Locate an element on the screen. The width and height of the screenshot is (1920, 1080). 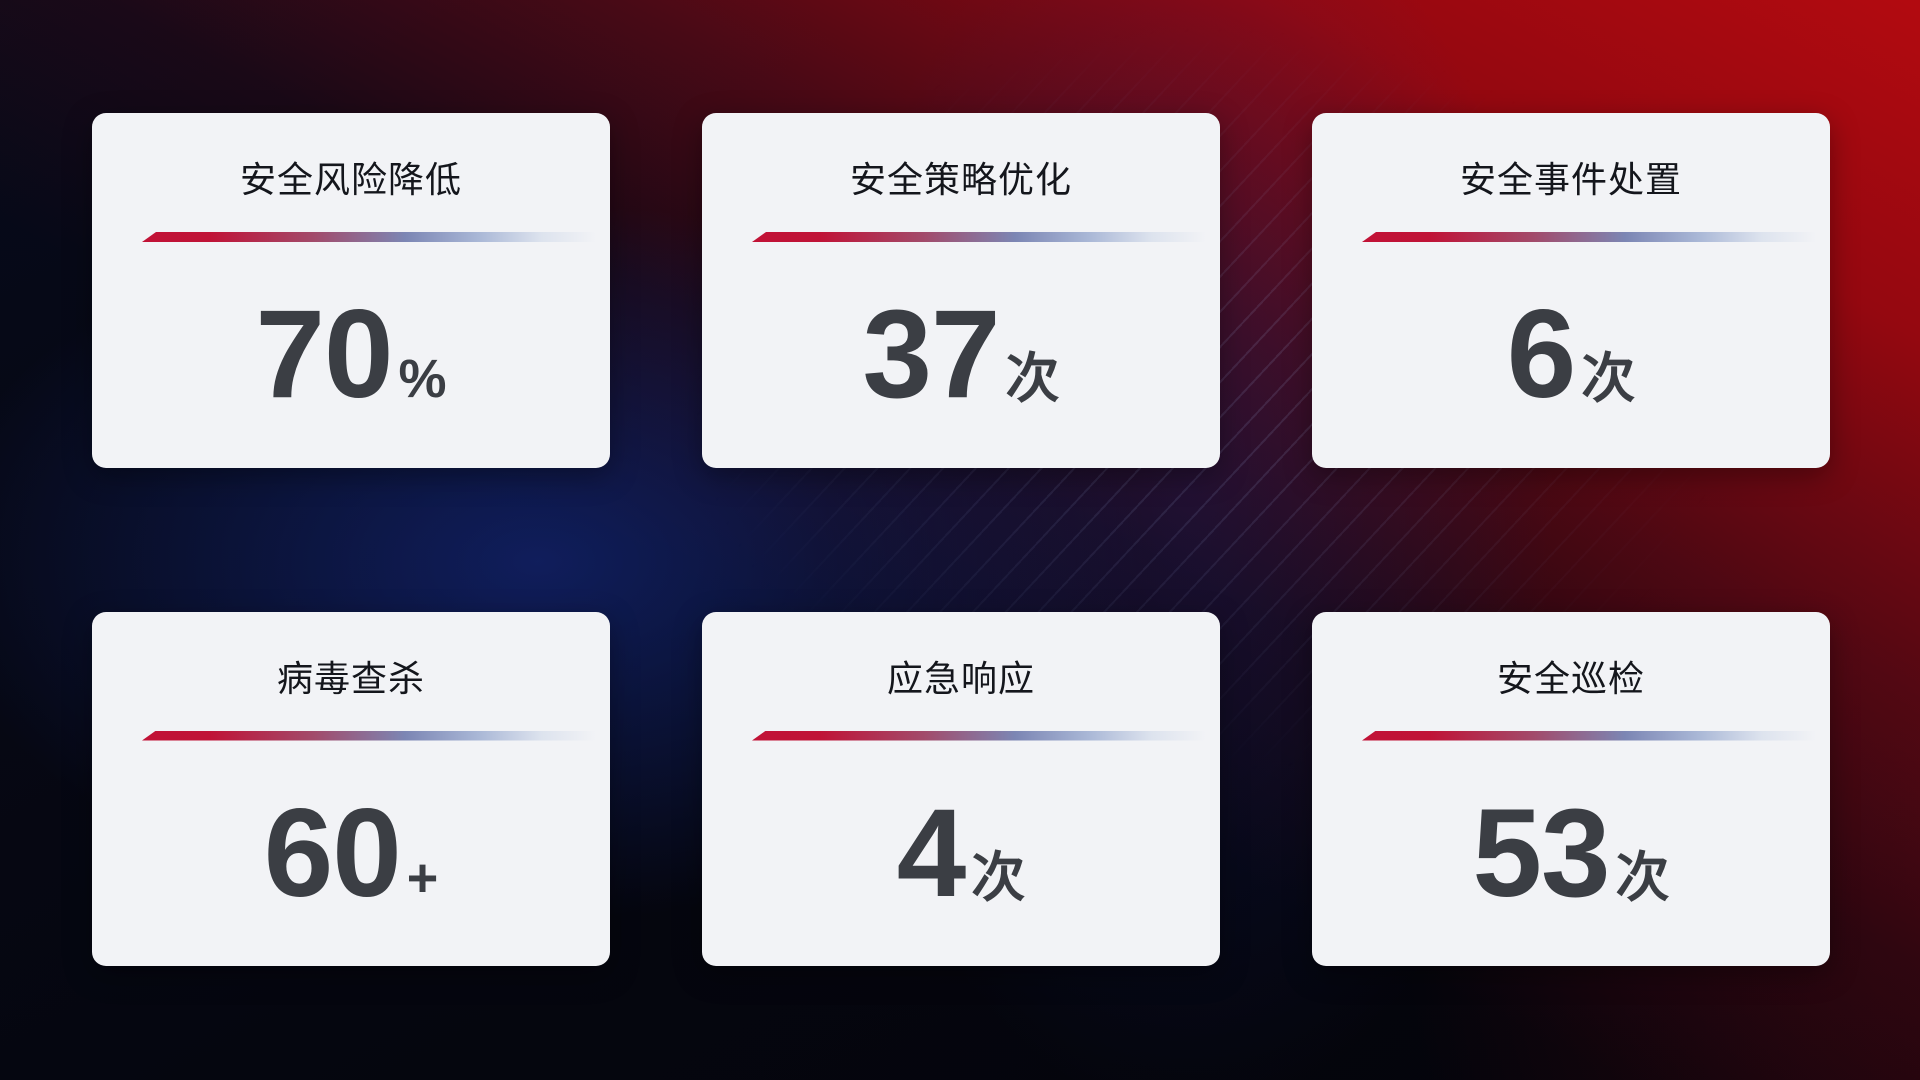
stat-value-row: 37 次 is located at coordinates (960, 354).